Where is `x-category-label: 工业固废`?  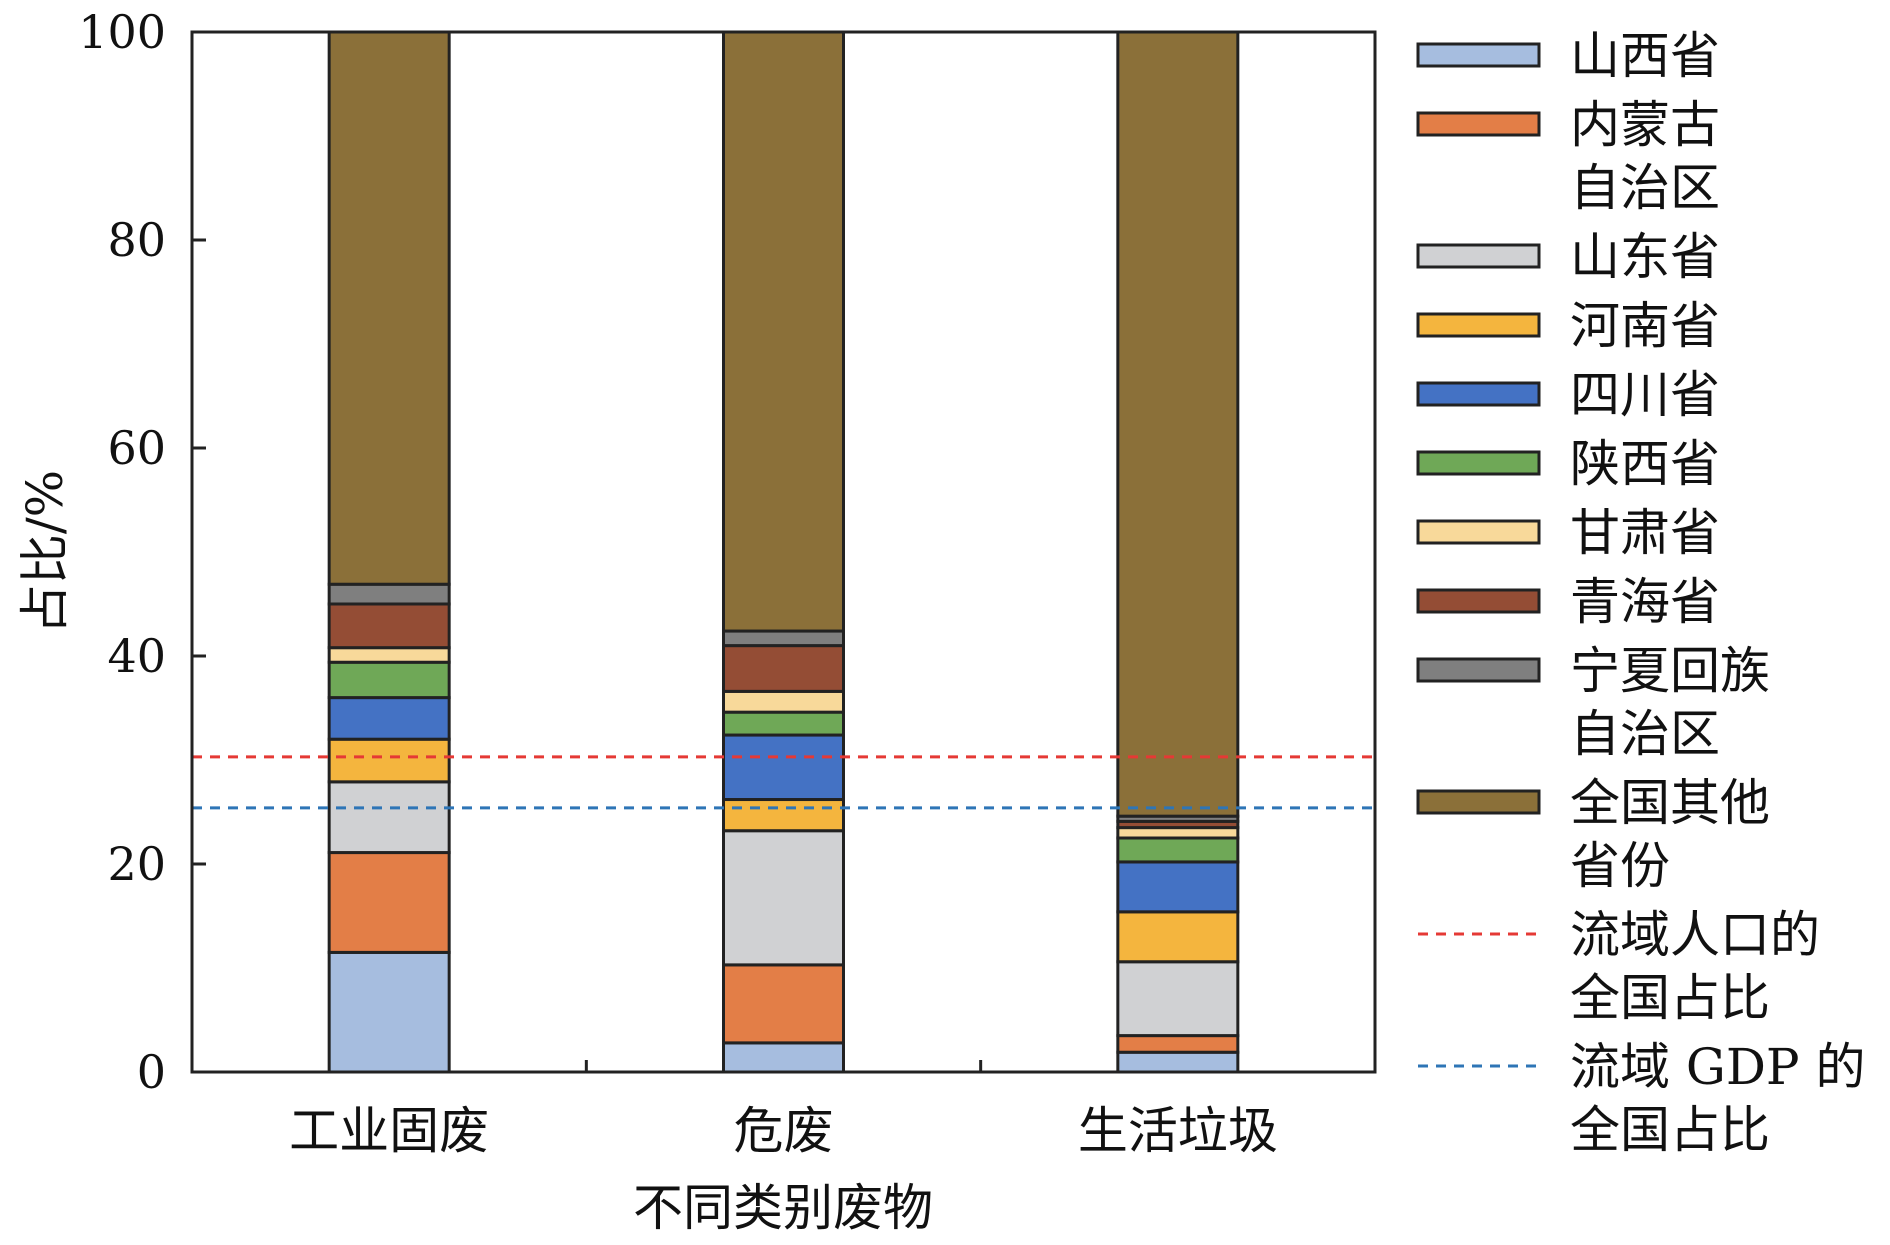 x-category-label: 工业固废 is located at coordinates (389, 1131).